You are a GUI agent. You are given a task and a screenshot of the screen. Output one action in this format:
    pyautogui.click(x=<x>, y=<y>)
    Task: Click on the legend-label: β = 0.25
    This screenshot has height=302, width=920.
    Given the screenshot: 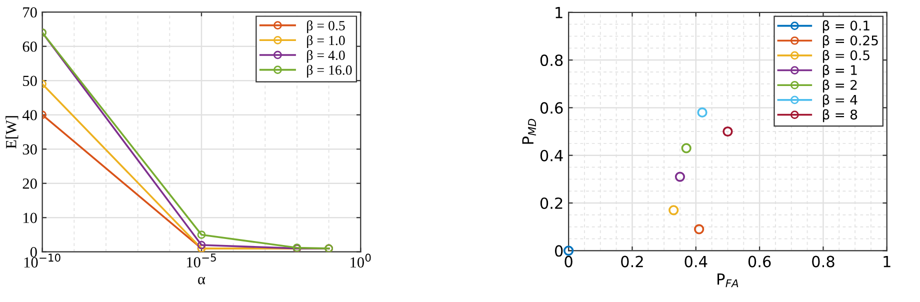 What is the action you would take?
    pyautogui.click(x=850, y=41)
    